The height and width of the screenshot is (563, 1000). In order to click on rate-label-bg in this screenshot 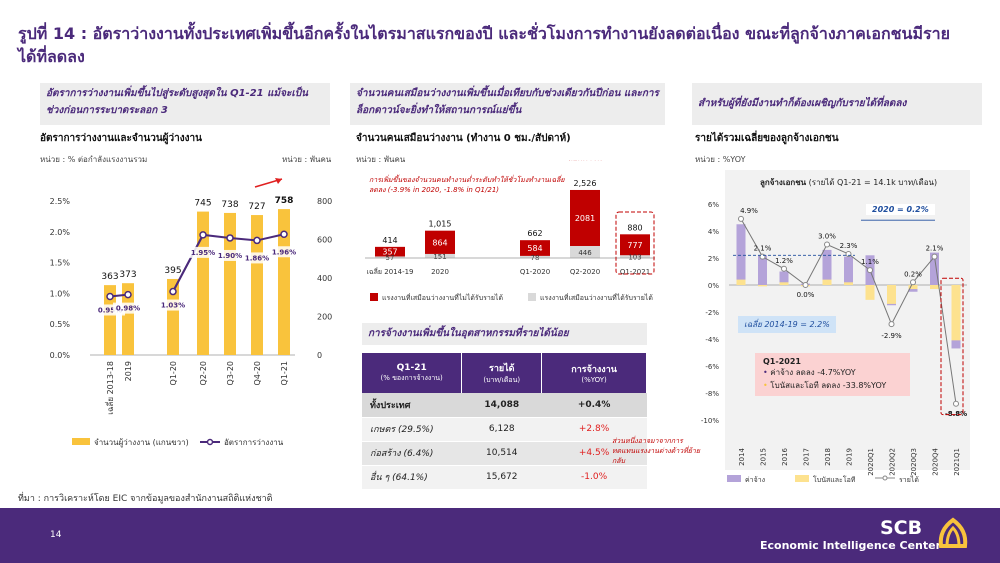, I will do `click(203, 252)`.